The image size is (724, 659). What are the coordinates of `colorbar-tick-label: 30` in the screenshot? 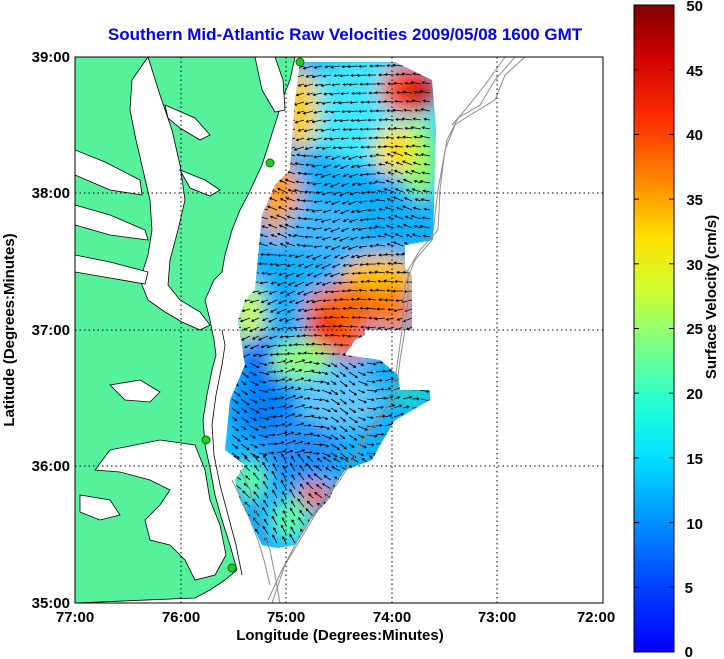 It's located at (694, 265).